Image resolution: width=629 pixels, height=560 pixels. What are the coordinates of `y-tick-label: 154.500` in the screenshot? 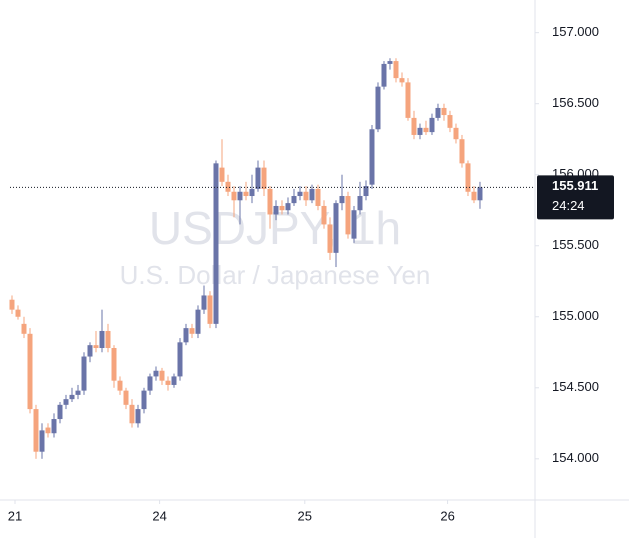 It's located at (575, 386).